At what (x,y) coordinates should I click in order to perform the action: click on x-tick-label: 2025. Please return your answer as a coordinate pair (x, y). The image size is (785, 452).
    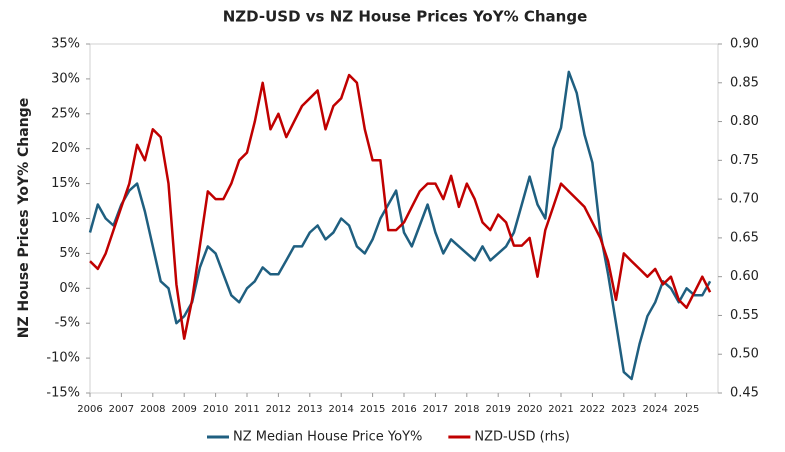
    Looking at the image, I should click on (686, 409).